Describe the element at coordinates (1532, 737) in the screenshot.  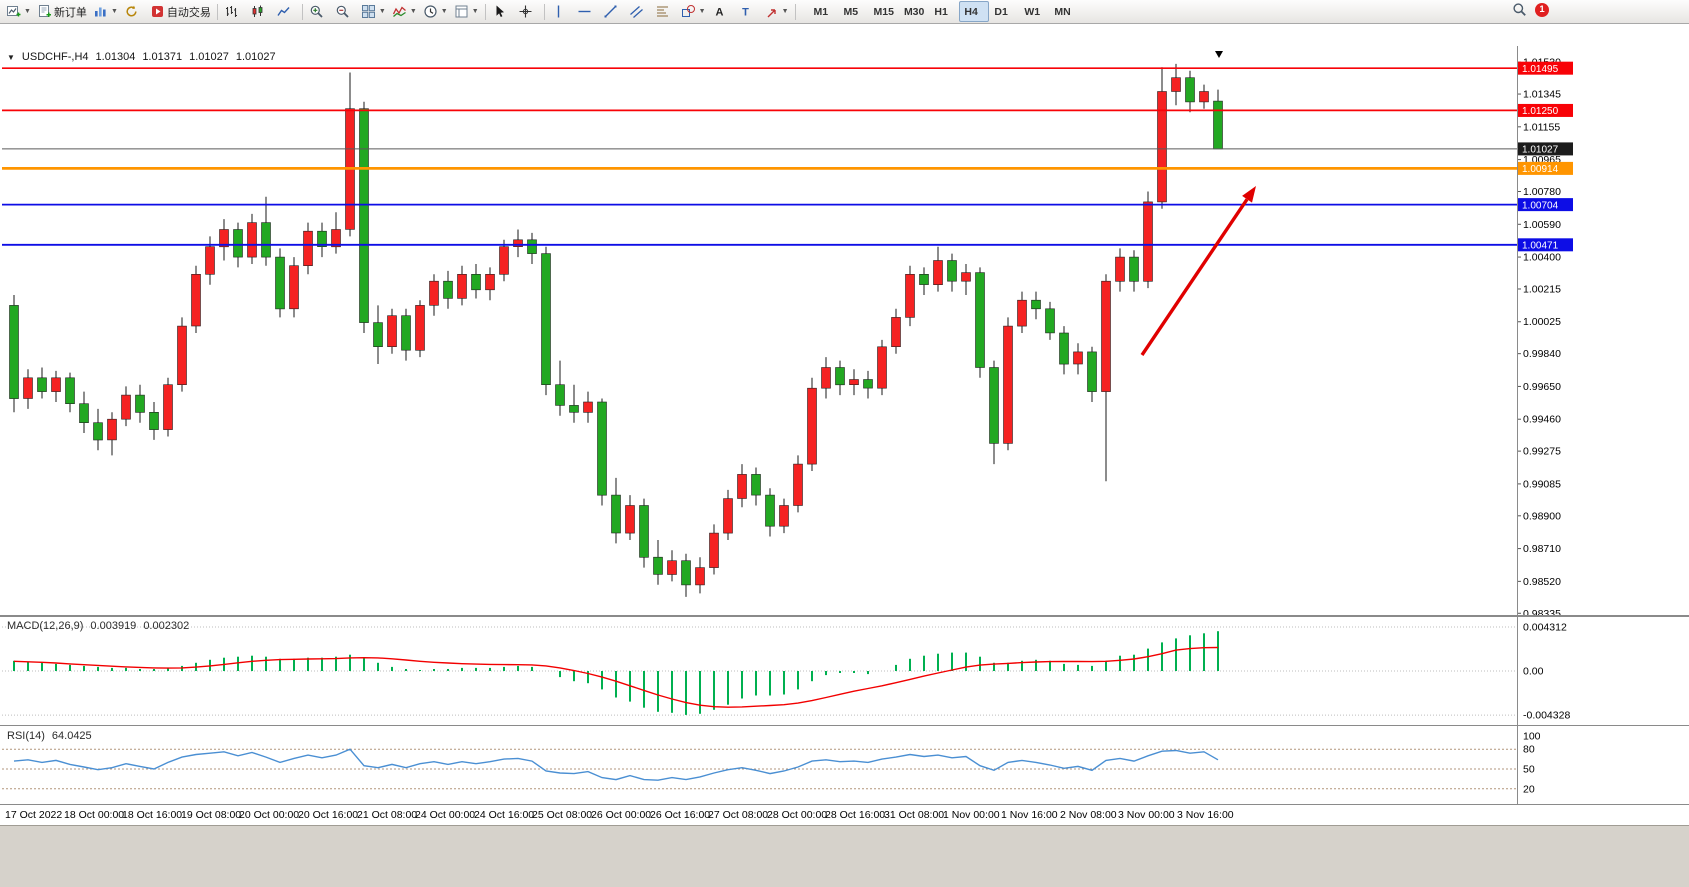
I see `svg-text: 100` at that location.